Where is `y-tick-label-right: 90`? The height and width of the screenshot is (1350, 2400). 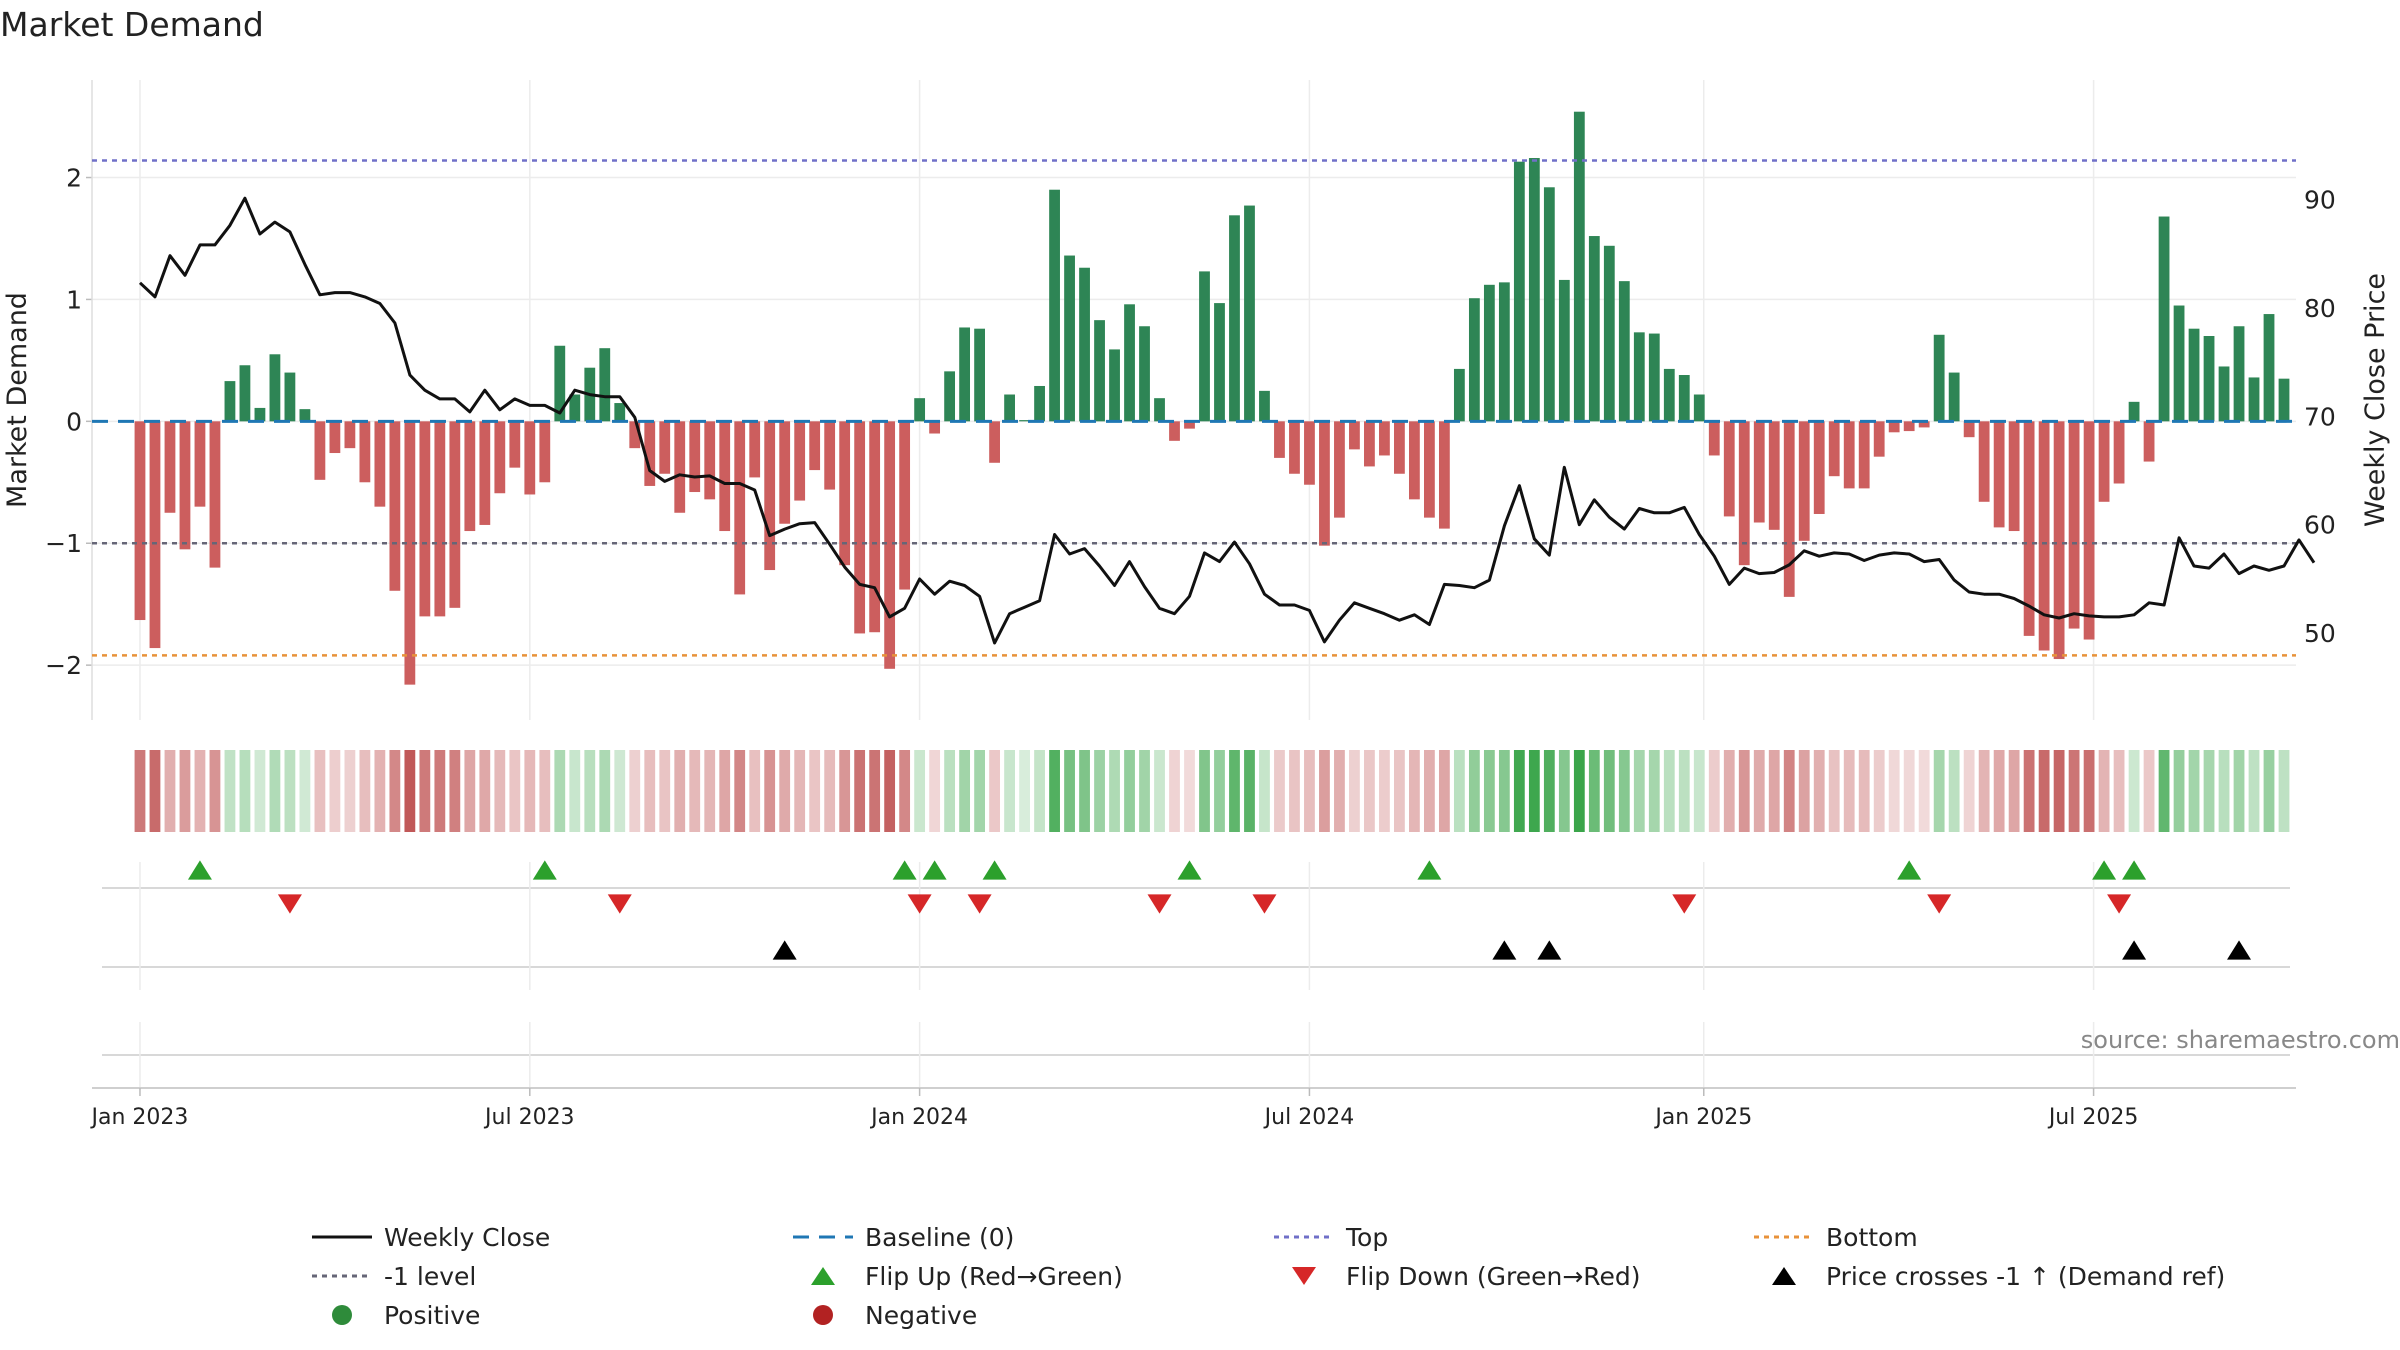
y-tick-label-right: 90 is located at coordinates (2320, 199).